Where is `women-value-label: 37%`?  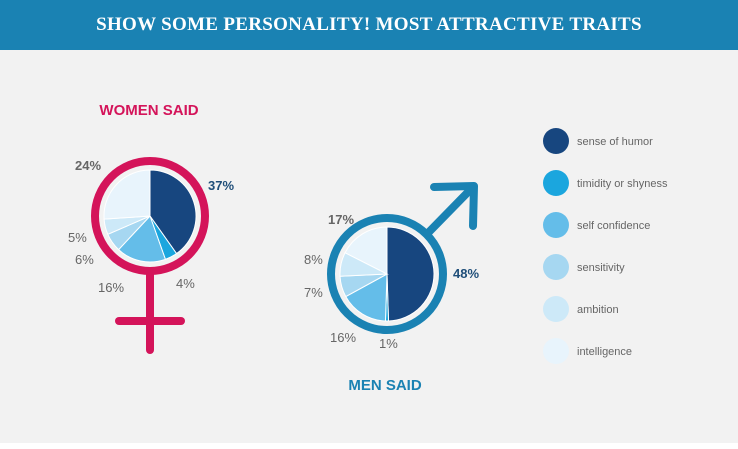 women-value-label: 37% is located at coordinates (221, 185).